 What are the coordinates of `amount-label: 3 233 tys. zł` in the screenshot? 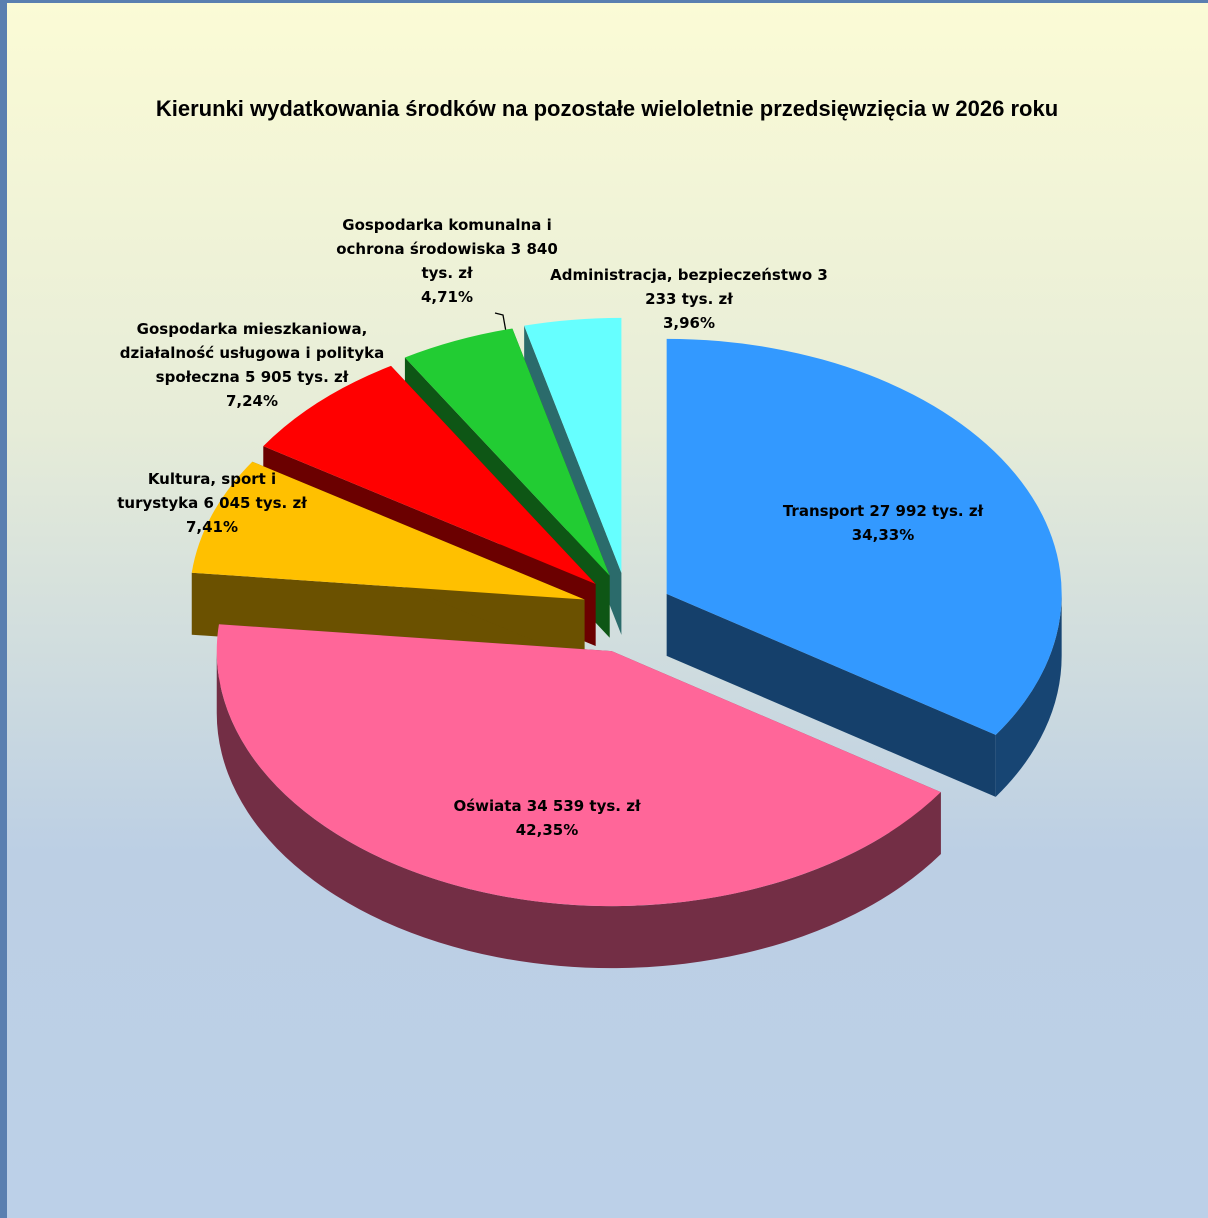 It's located at (736, 287).